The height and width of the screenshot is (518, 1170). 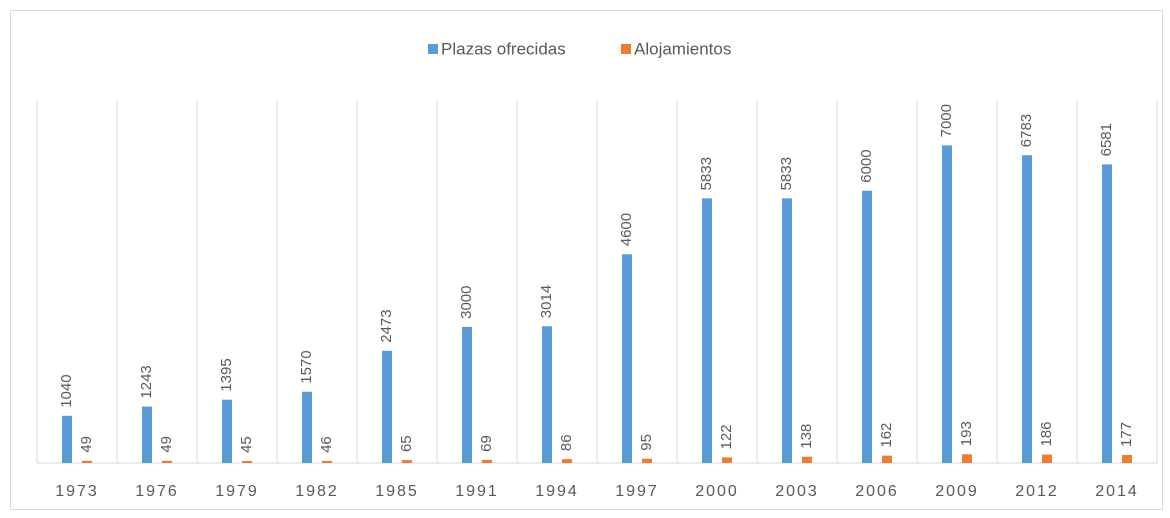 I want to click on data-label: 95, so click(x=646, y=442).